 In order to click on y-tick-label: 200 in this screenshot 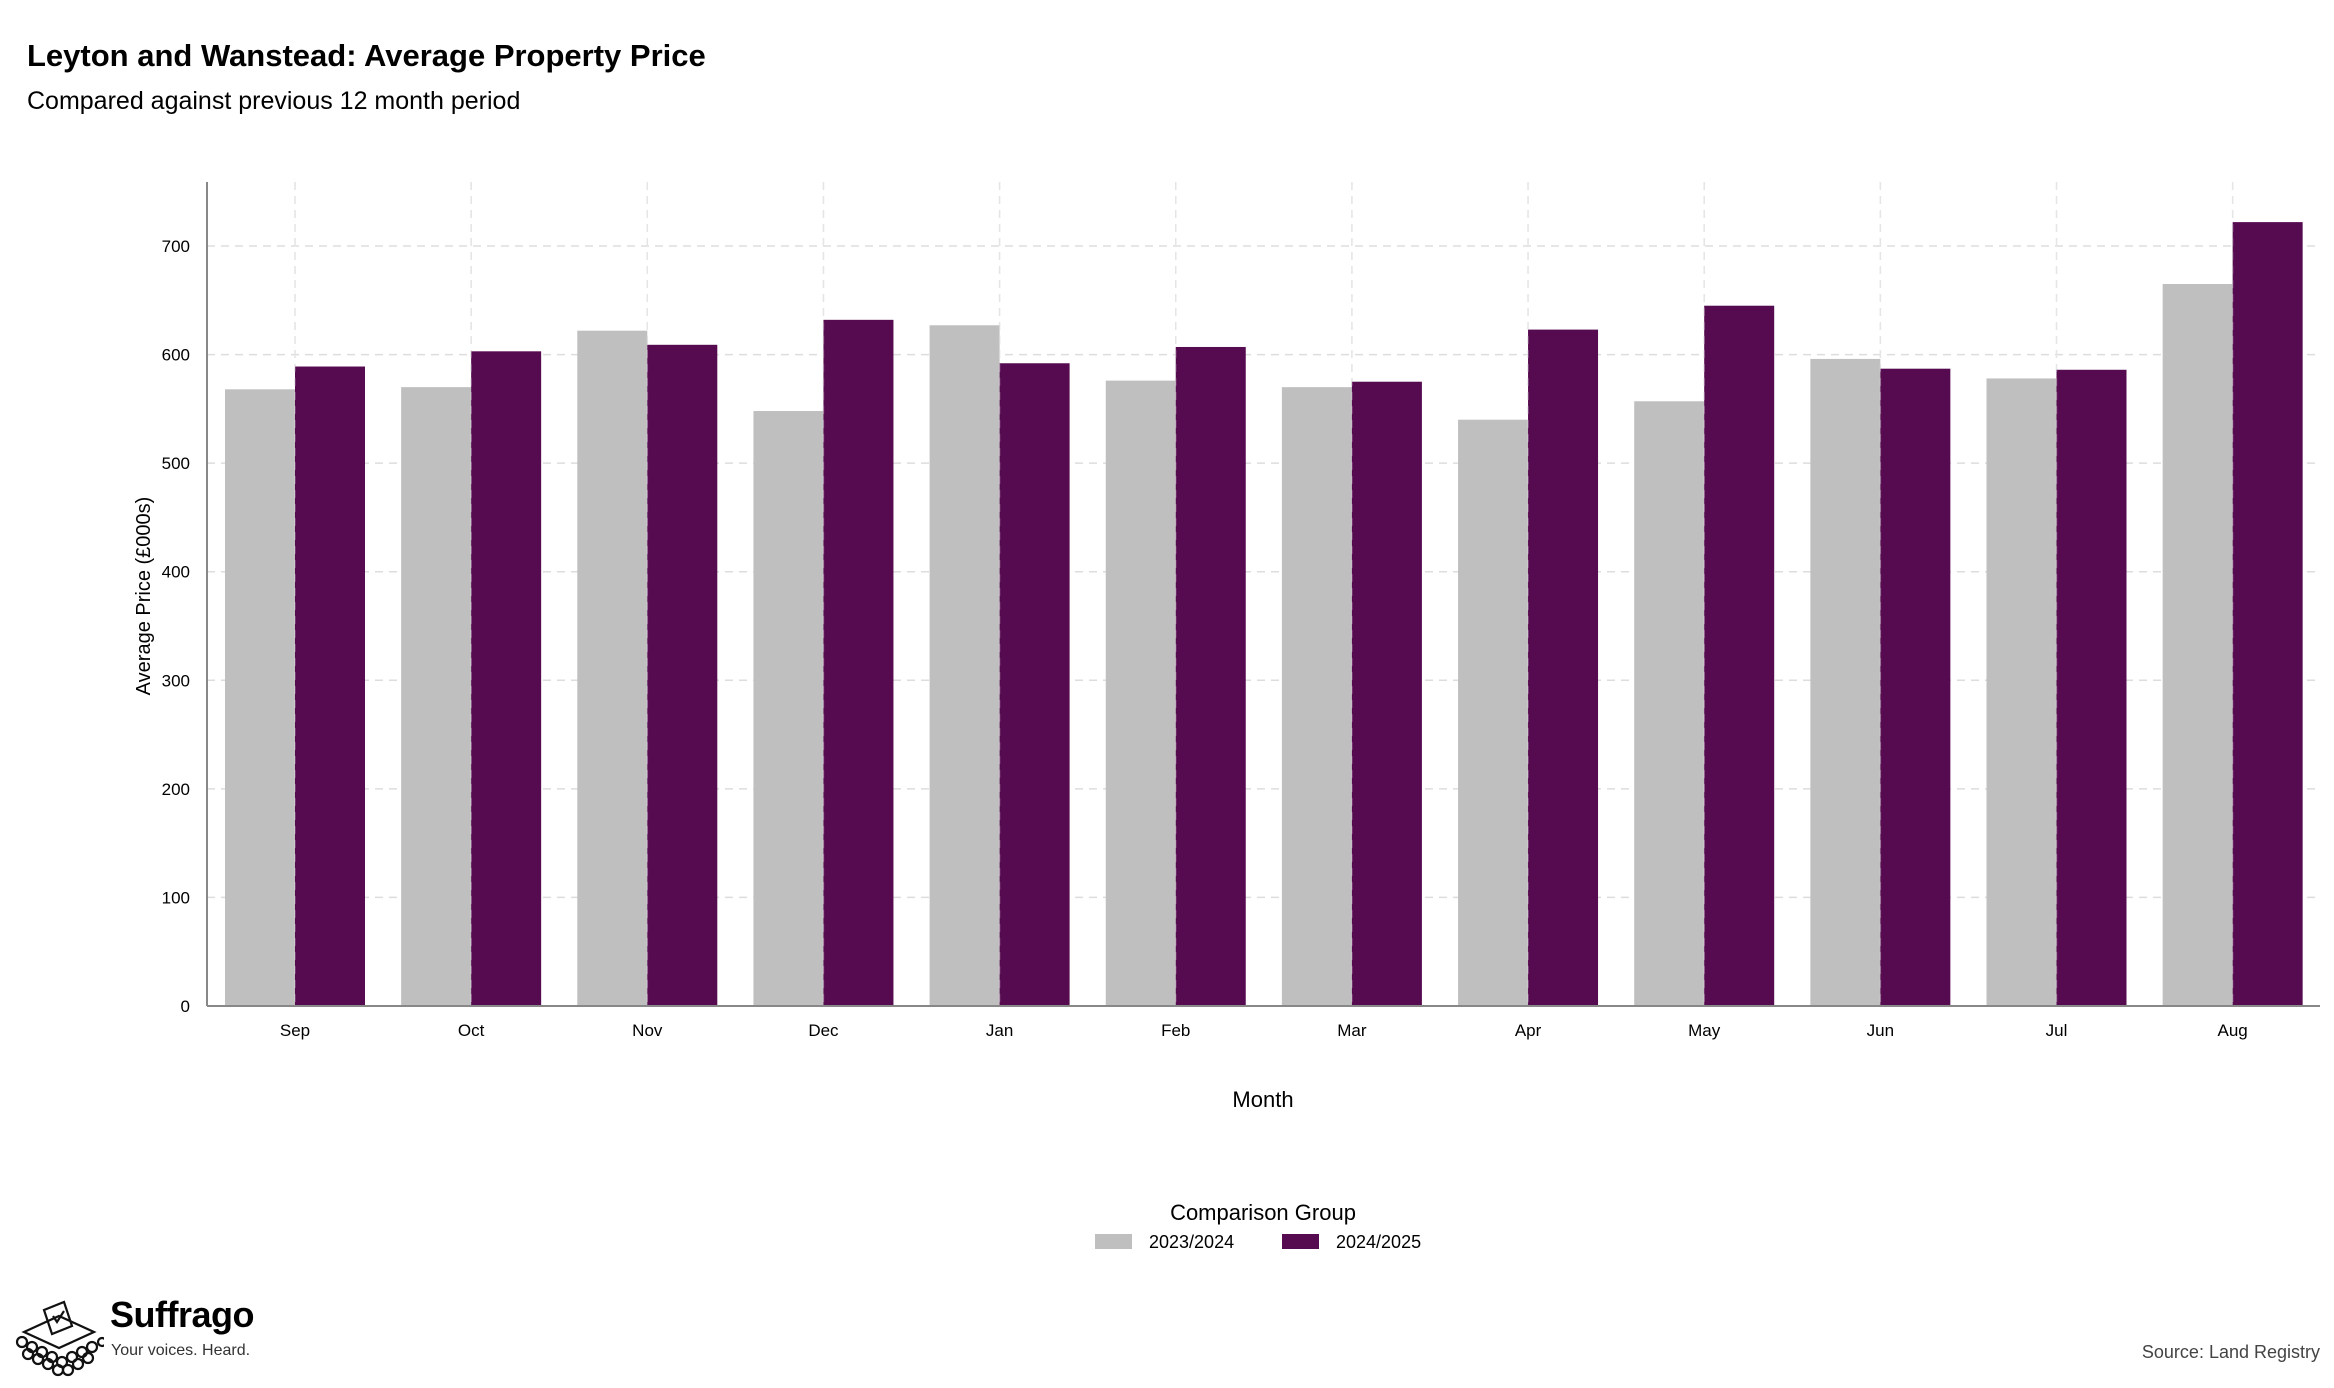, I will do `click(176, 789)`.